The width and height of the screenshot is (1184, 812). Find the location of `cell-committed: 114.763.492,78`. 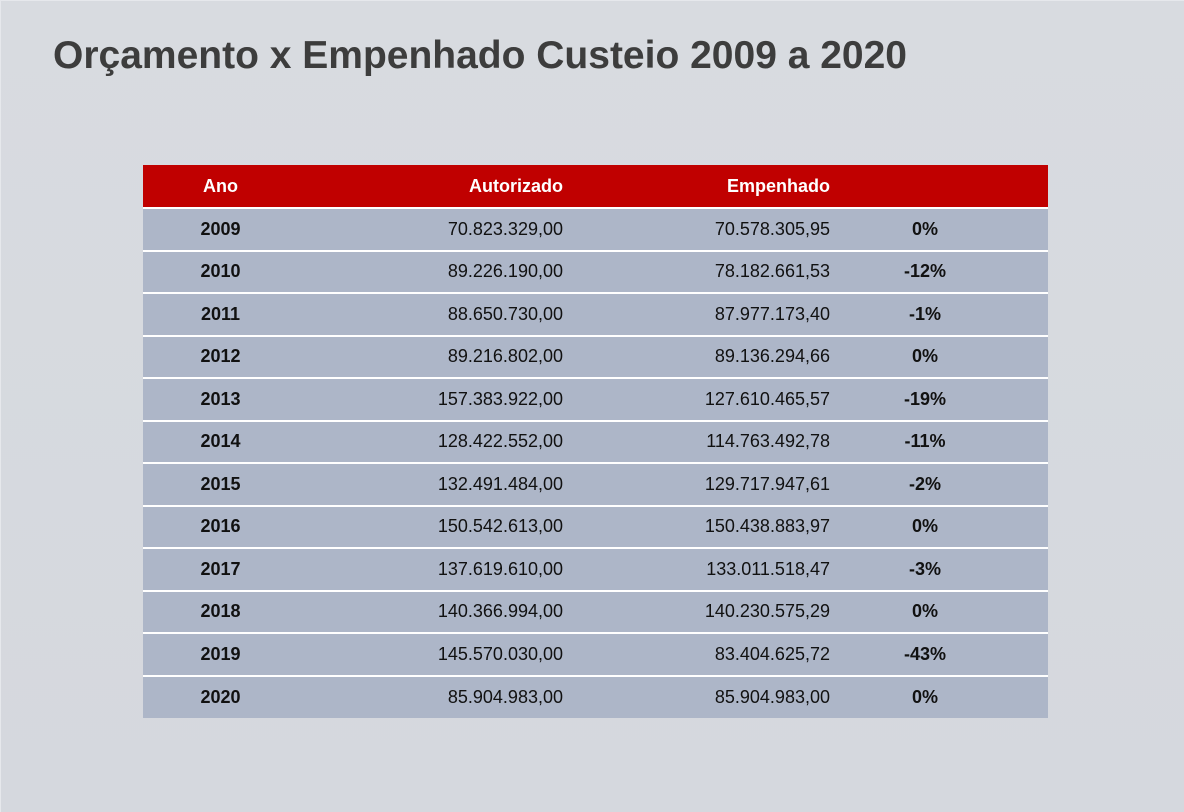

cell-committed: 114.763.492,78 is located at coordinates (696, 441).